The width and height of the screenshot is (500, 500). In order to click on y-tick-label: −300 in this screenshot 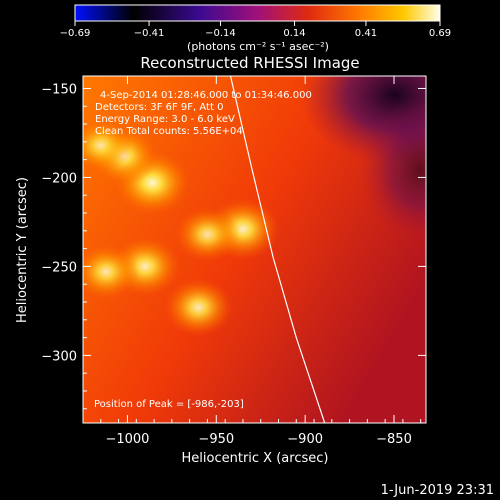, I will do `click(59, 356)`.